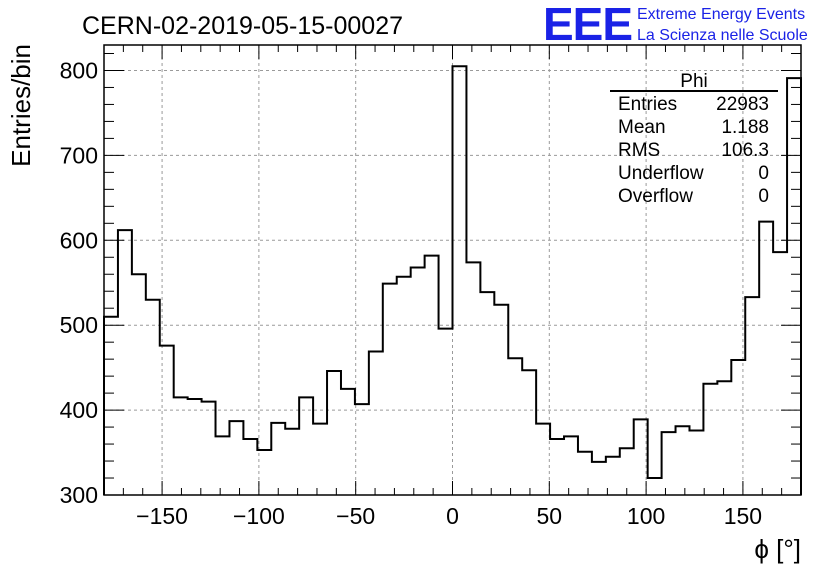  I want to click on logo-mark: EEE, so click(587, 25).